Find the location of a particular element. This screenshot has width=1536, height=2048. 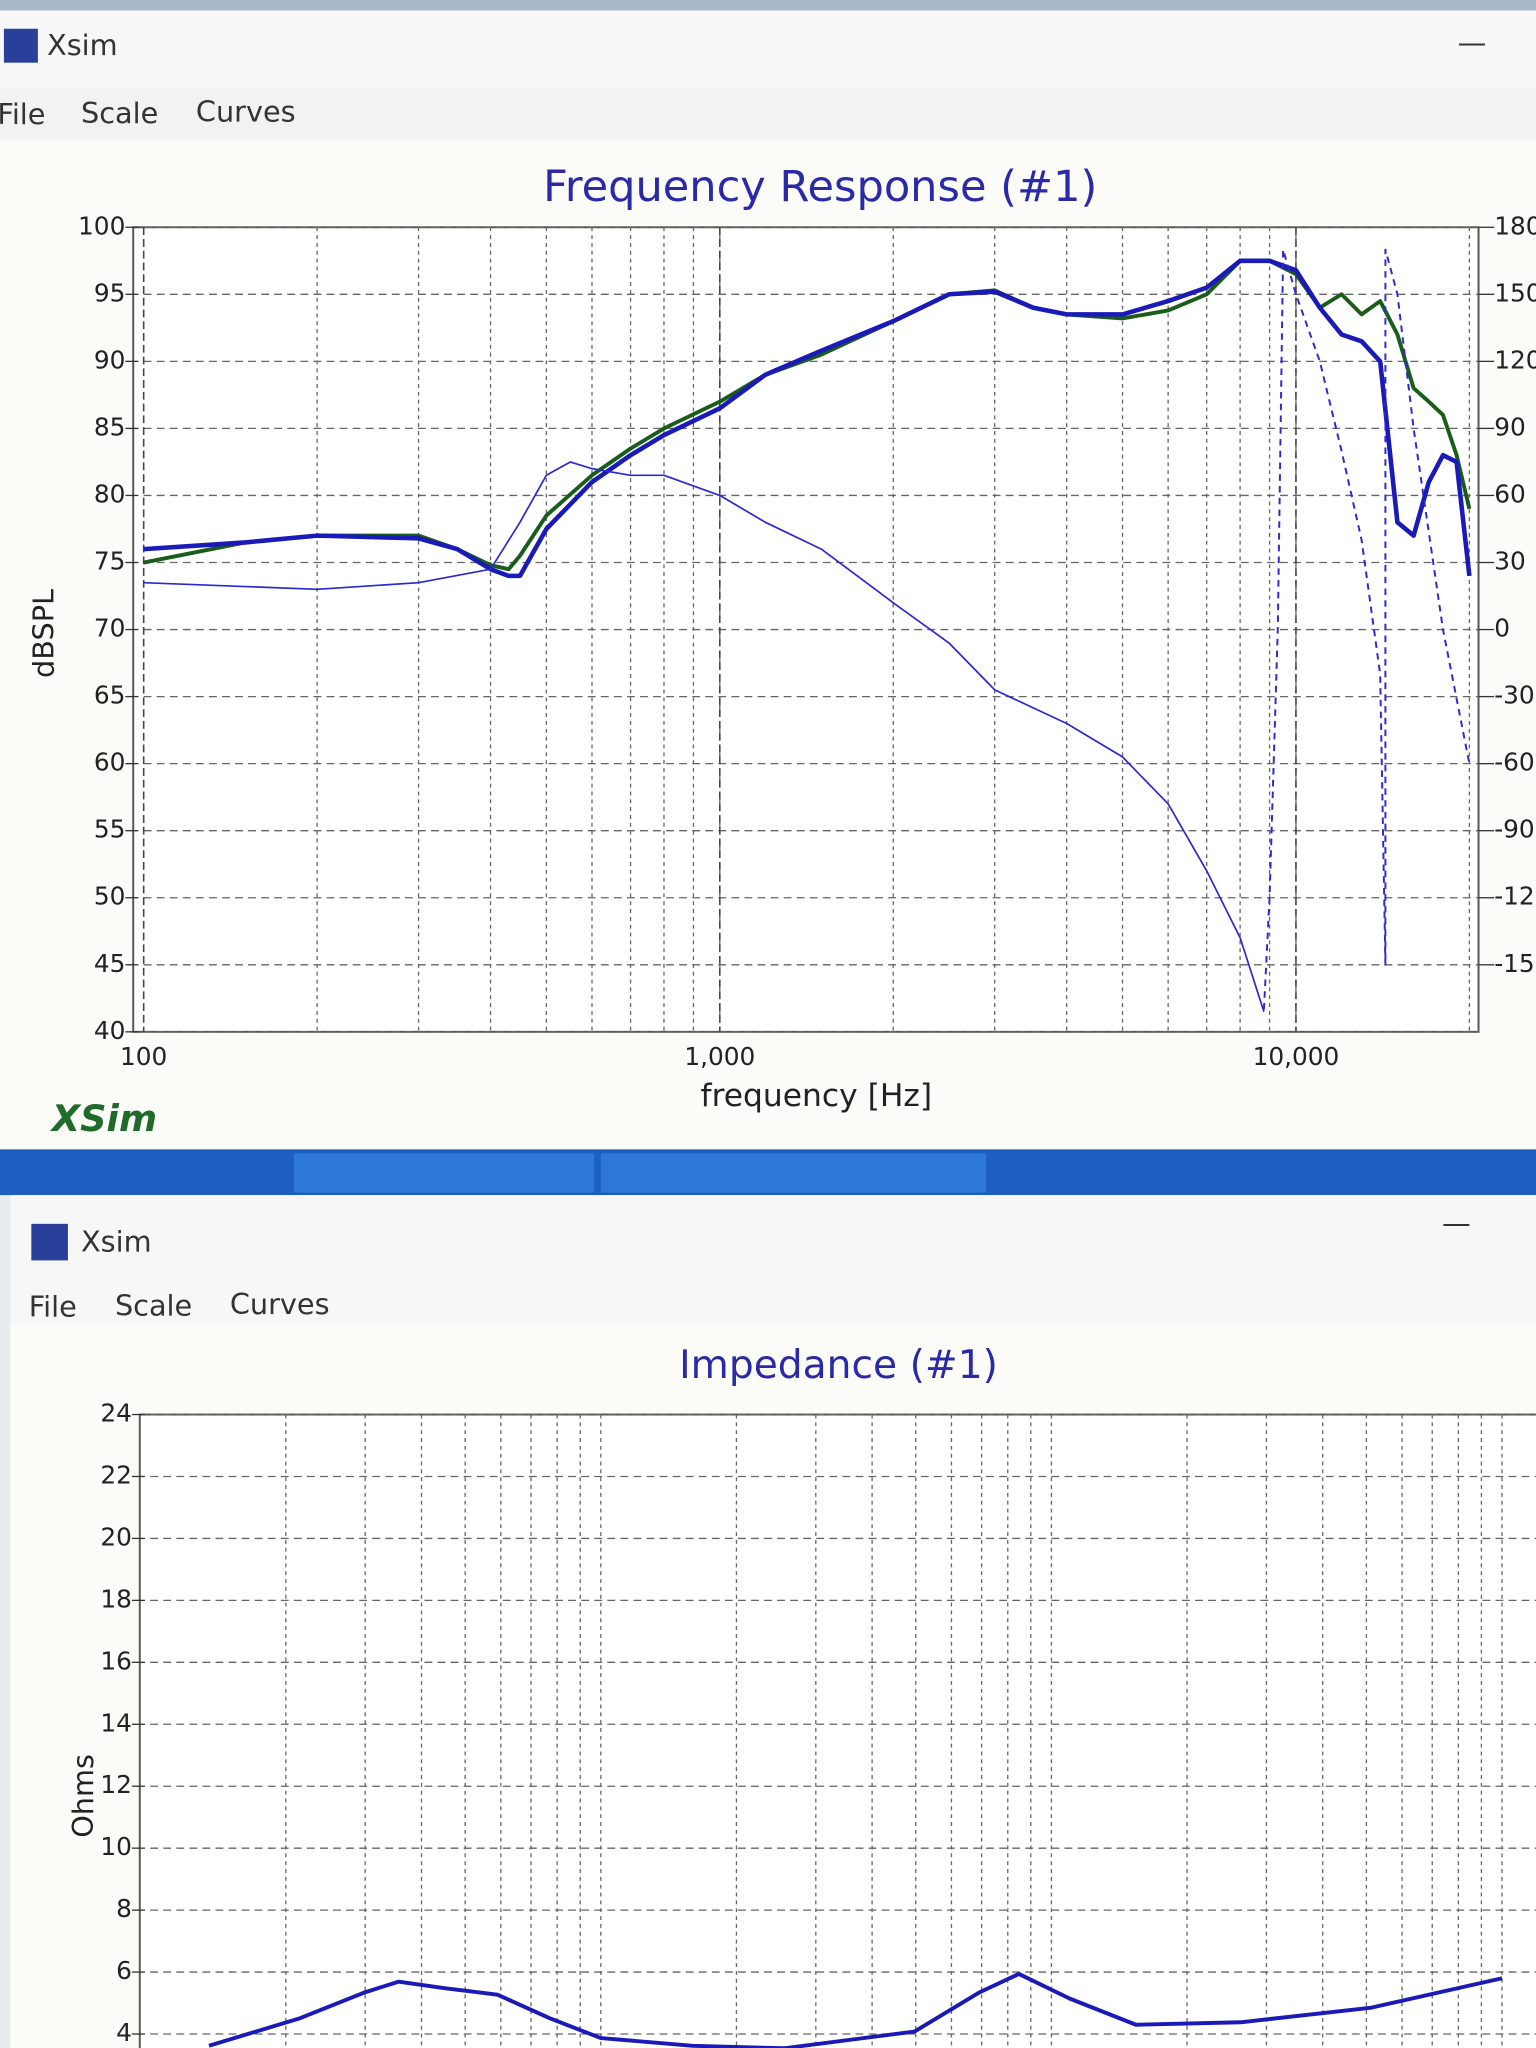

y-tick-label: 6 is located at coordinates (124, 1970).